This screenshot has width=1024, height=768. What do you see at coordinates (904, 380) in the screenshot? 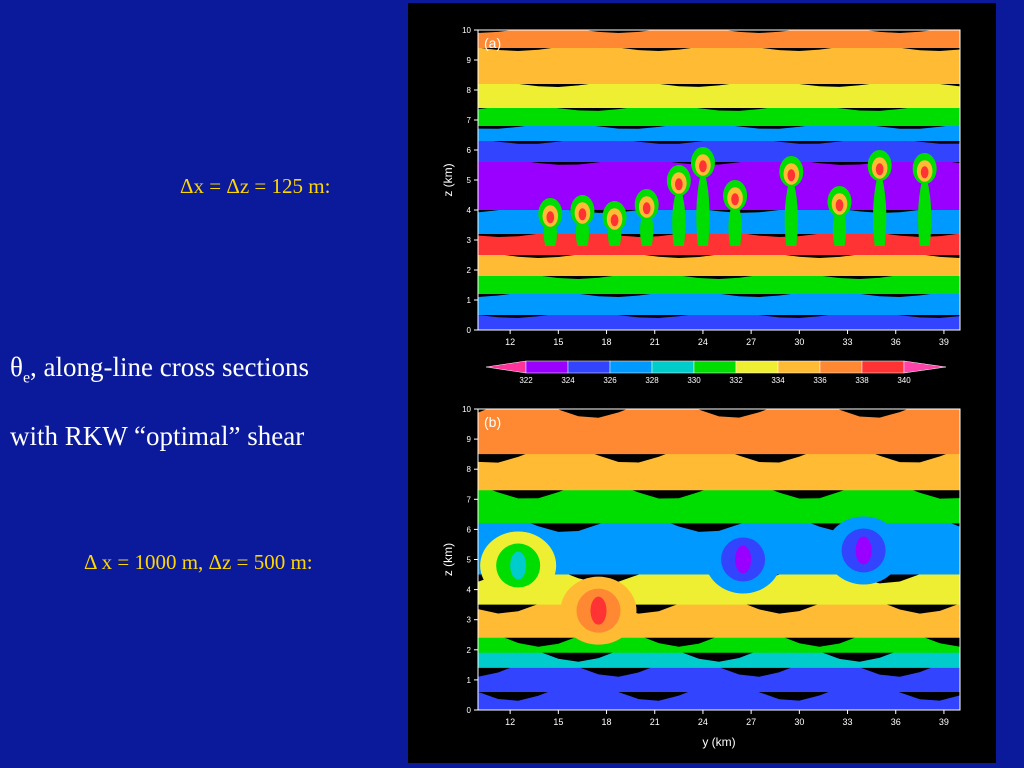
I see `colorbar-tick-label: 340` at bounding box center [904, 380].